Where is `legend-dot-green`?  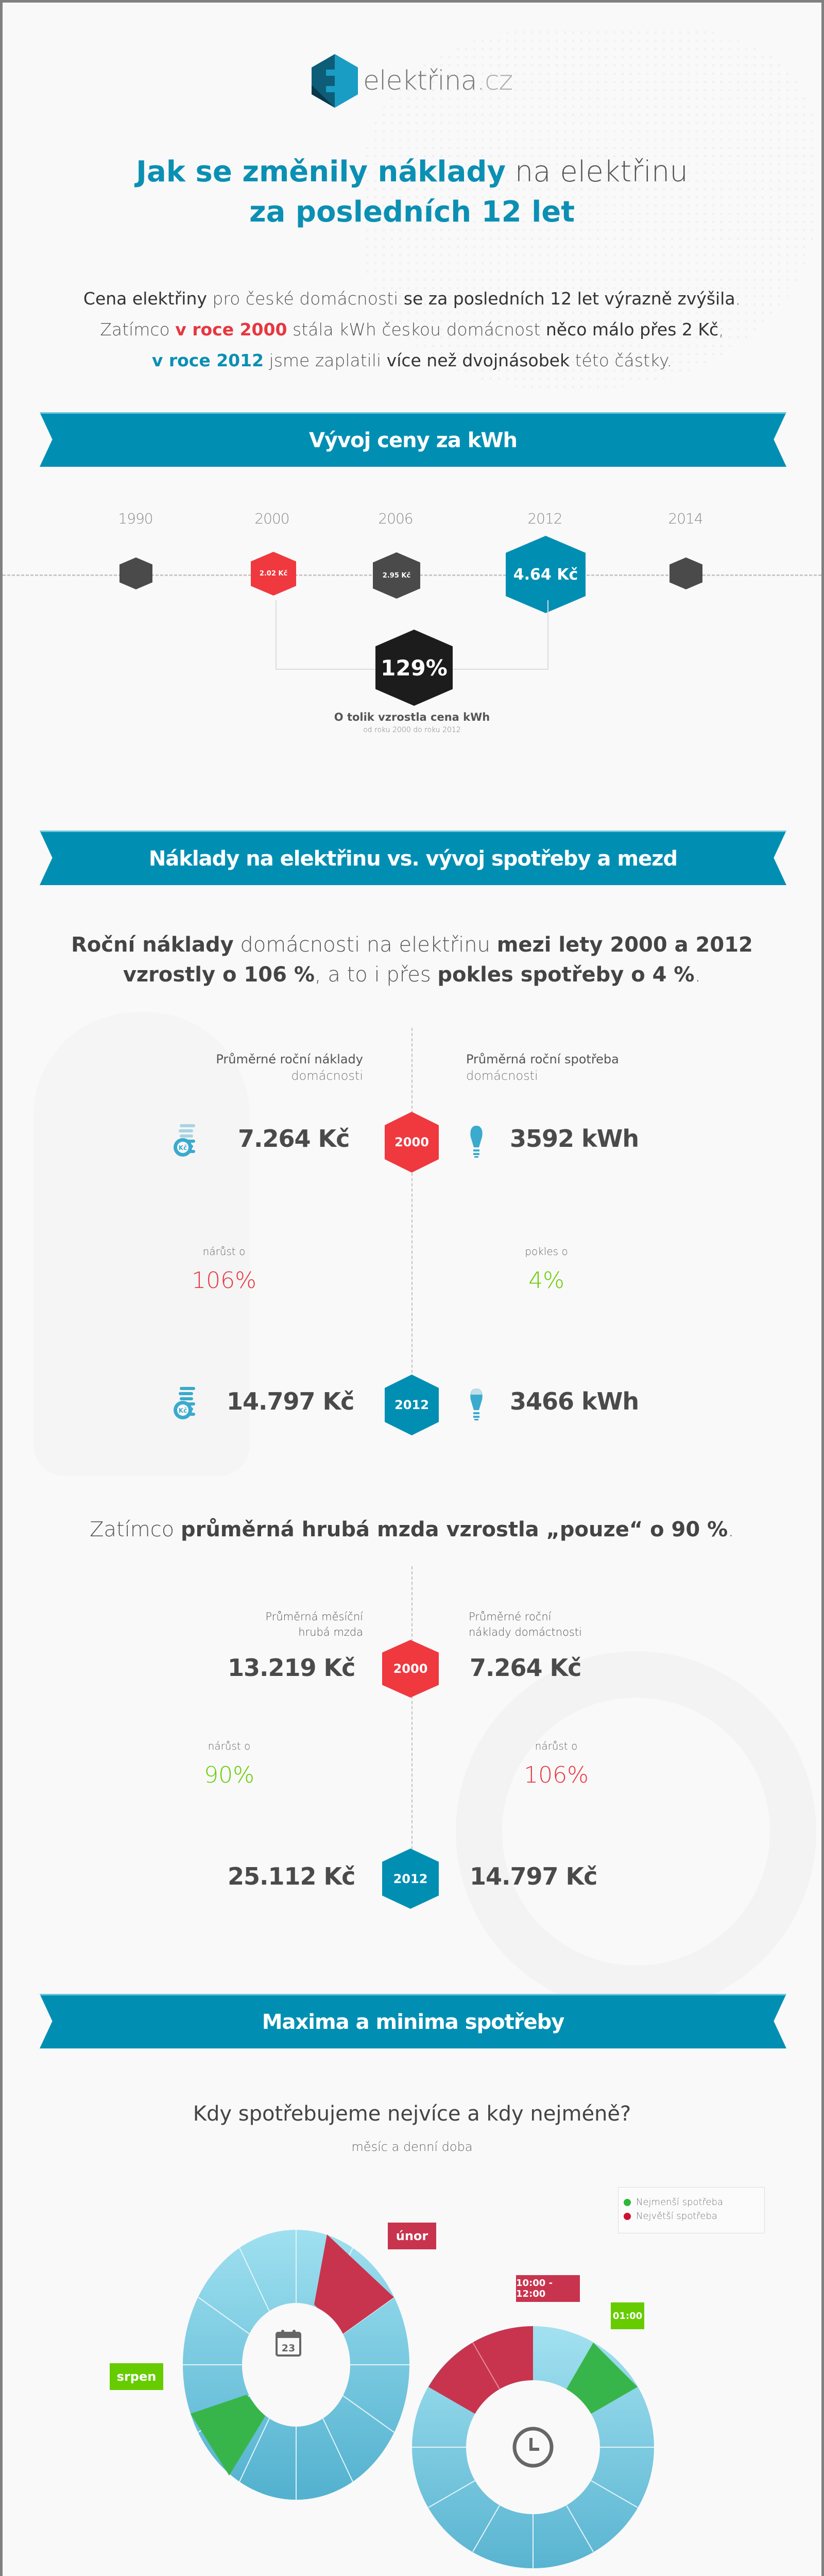
legend-dot-green is located at coordinates (627, 2202).